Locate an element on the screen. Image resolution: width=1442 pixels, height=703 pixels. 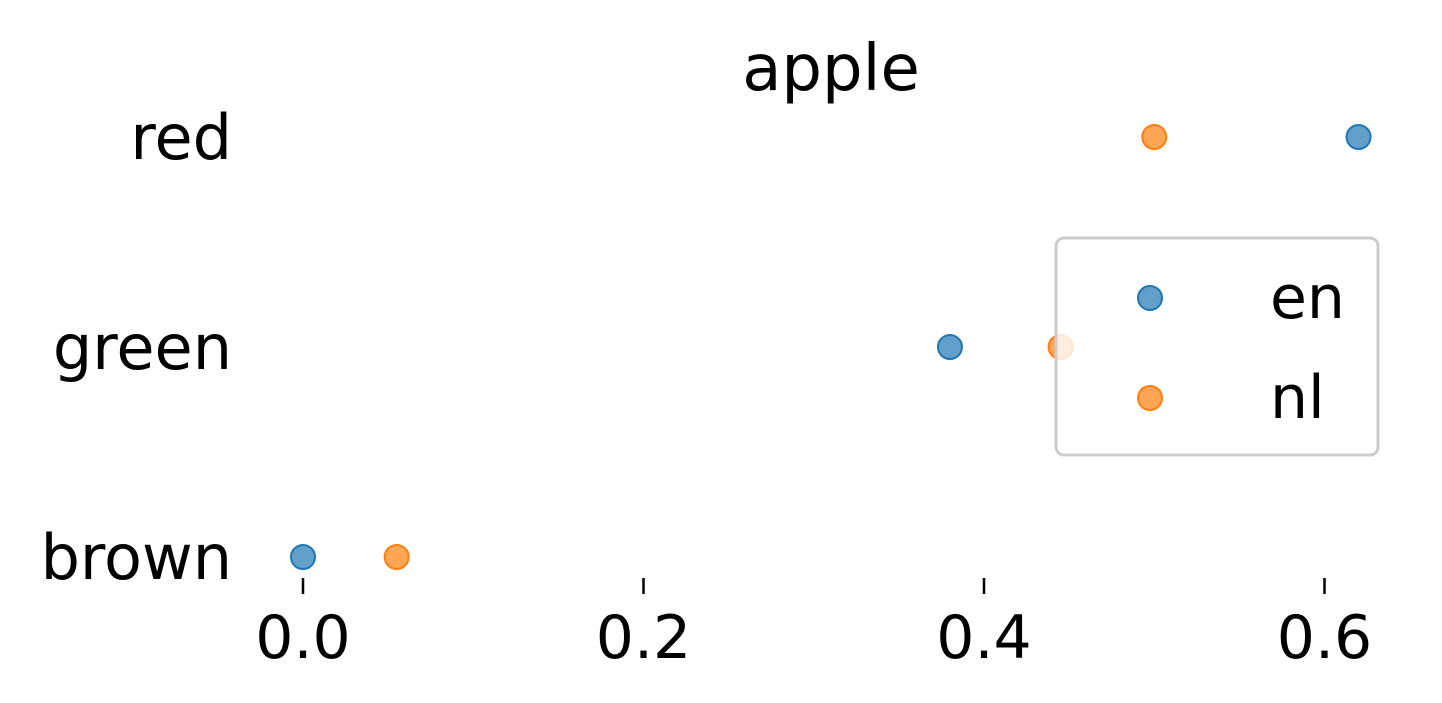
x-tick-label: 0.6 is located at coordinates (1324, 638).